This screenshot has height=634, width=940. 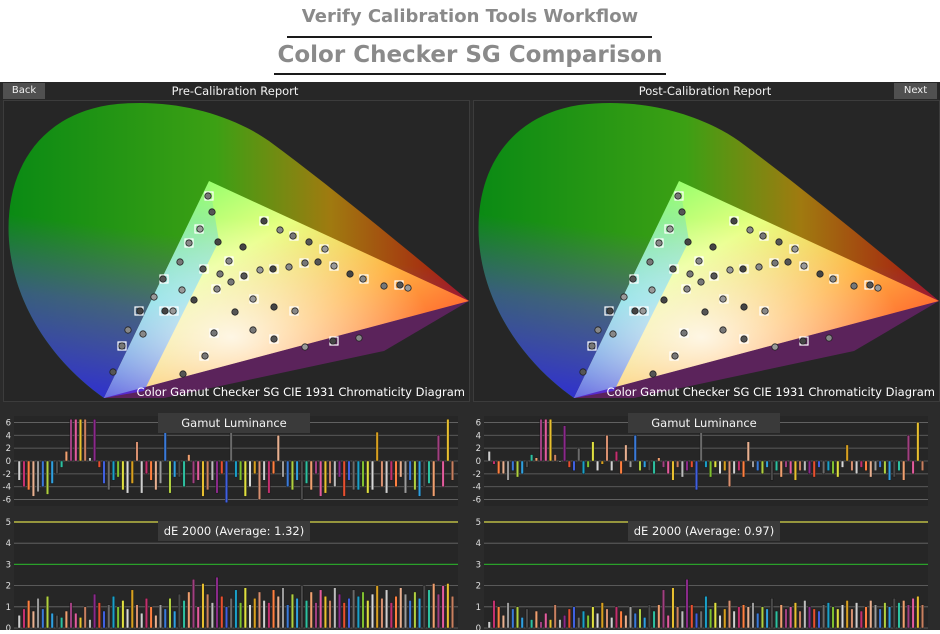 I want to click on post-calibration-report-title: Post-Calibration Report, so click(x=705, y=91).